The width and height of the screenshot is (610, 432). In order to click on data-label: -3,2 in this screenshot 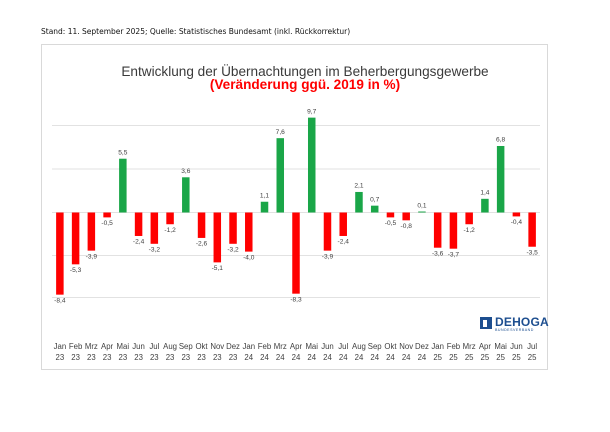, I will do `click(233, 250)`.